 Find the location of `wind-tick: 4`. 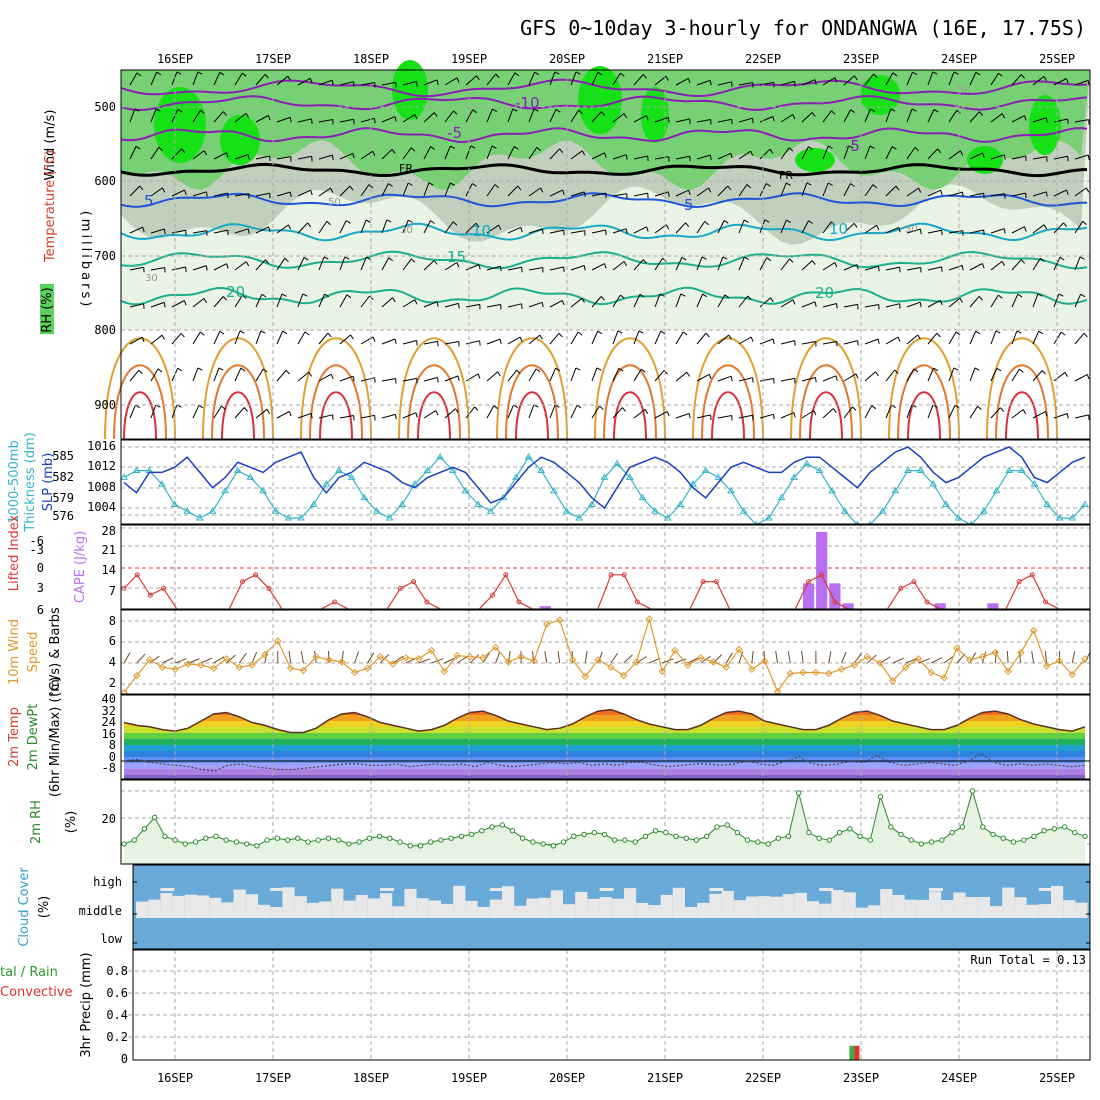

wind-tick: 4 is located at coordinates (112, 662).